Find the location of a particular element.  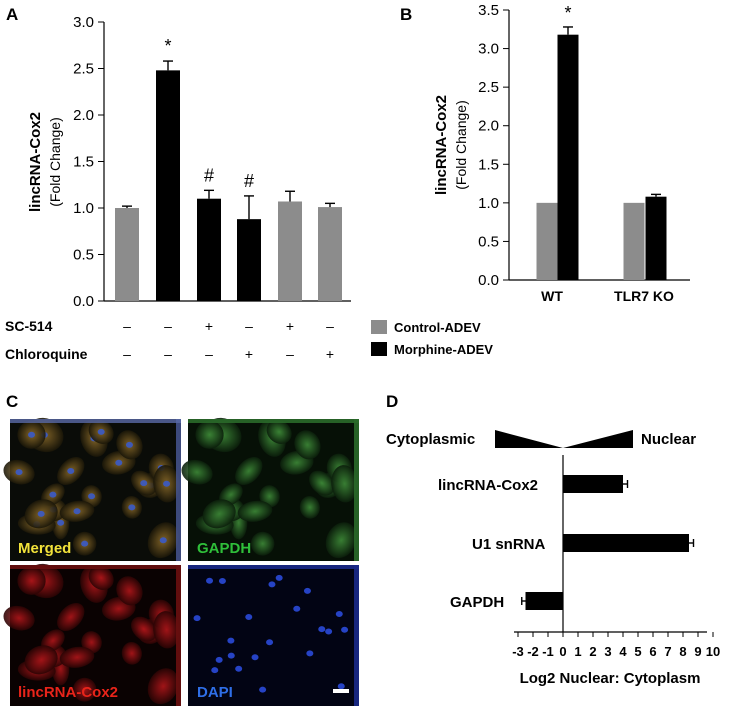

chart-a-y-ticks: 0.0 0.5 1.0 1.5 2.0 2.5 3.0 is located at coordinates (88, 162).